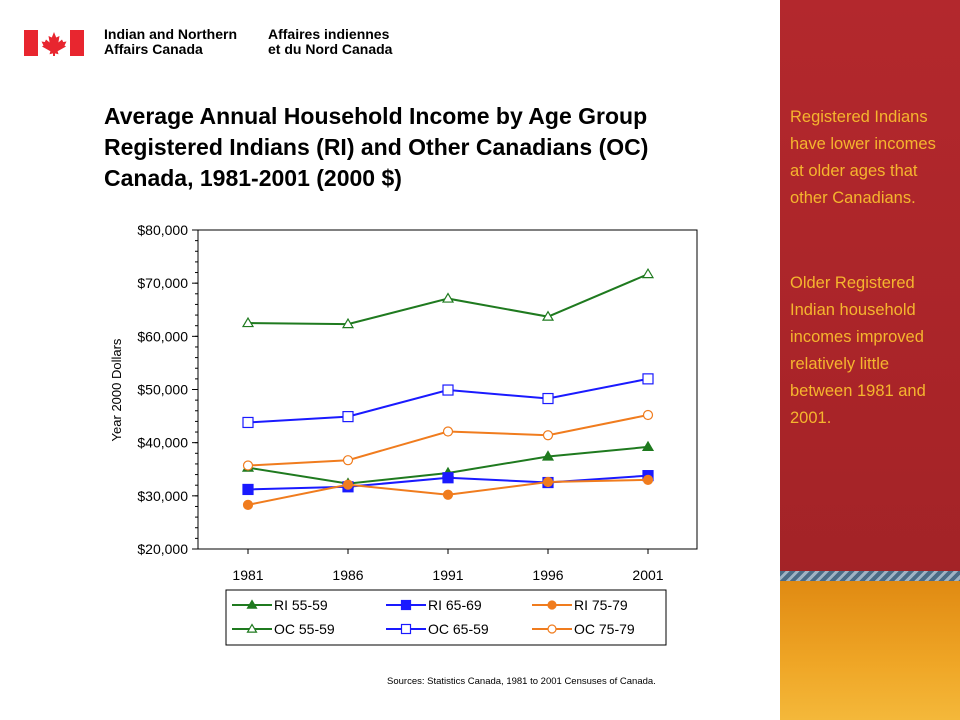 The image size is (960, 720). What do you see at coordinates (604, 629) in the screenshot?
I see `legend-label: OC 75-79` at bounding box center [604, 629].